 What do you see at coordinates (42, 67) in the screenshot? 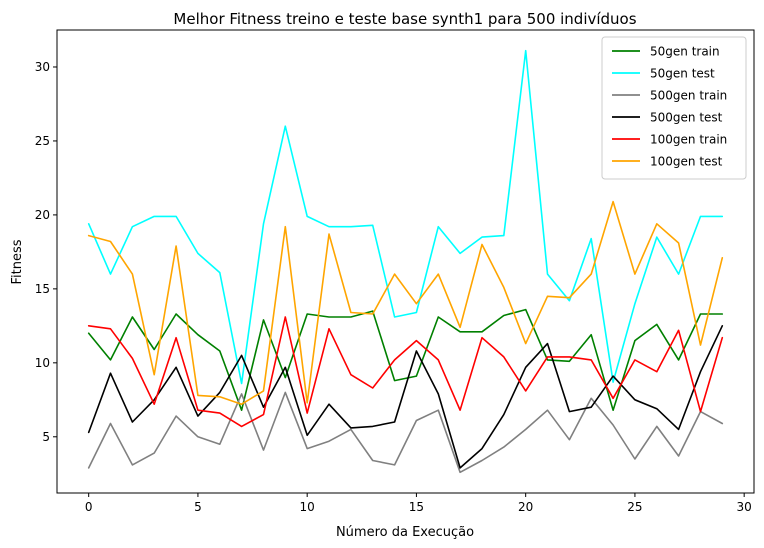
I see `y-tick-label: 30` at bounding box center [42, 67].